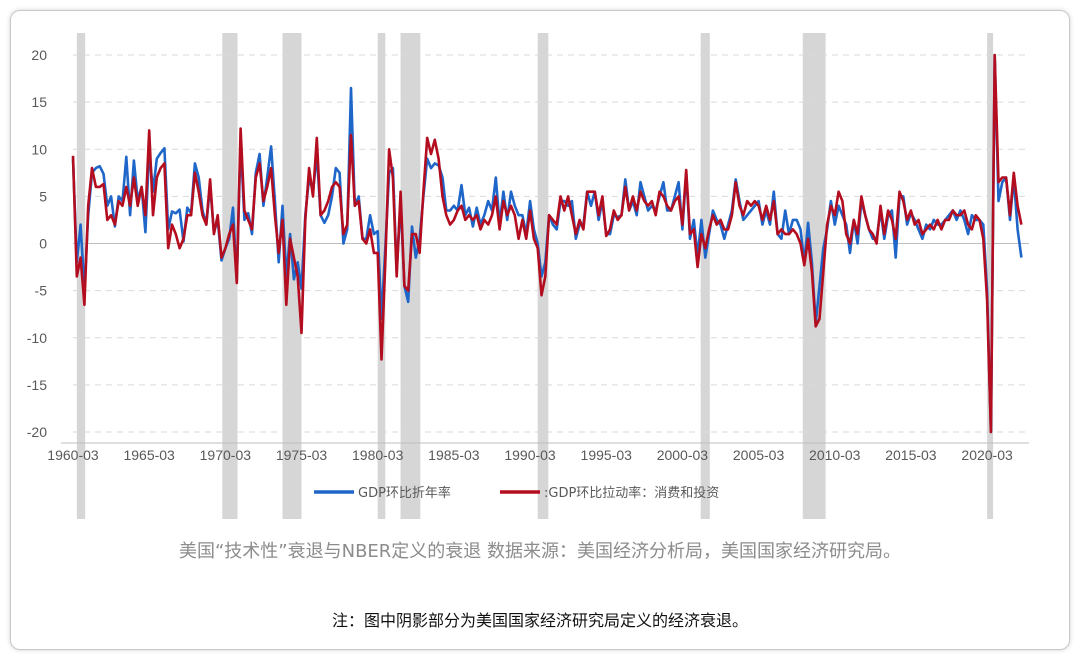 Image resolution: width=1080 pixels, height=660 pixels. Describe the element at coordinates (41, 291) in the screenshot. I see `y-tick-label: -5` at that location.